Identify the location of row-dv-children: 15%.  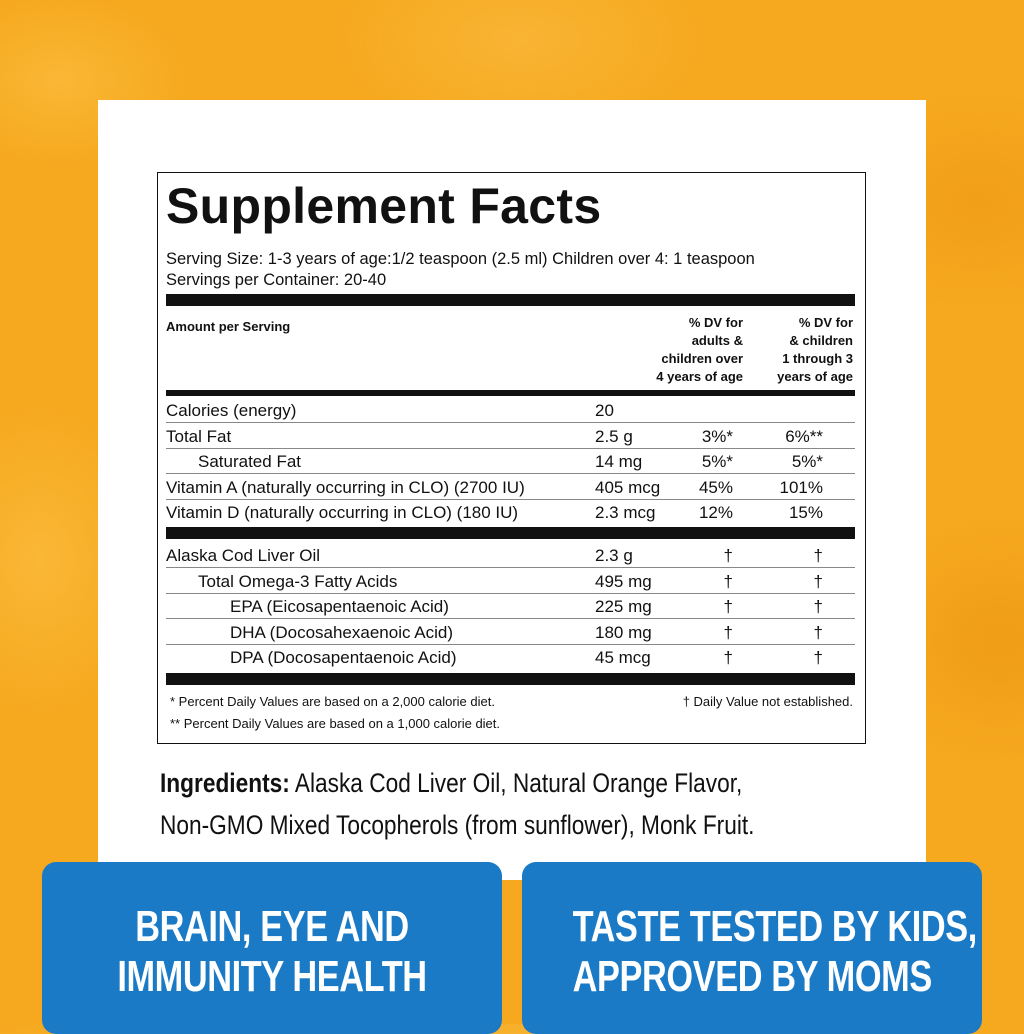
(805, 512).